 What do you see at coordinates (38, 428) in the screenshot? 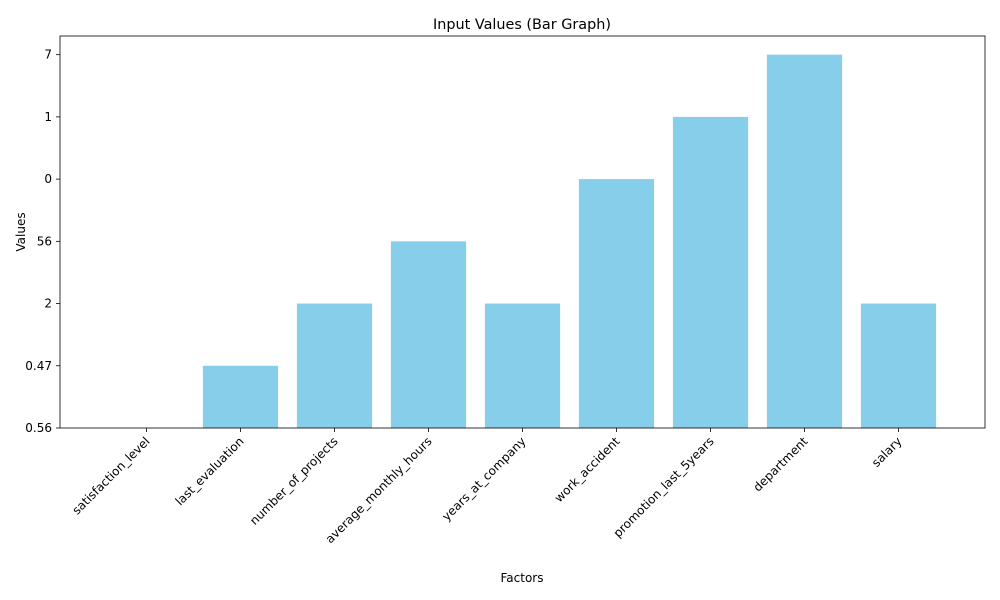
I see `y-tick-label: 0.56` at bounding box center [38, 428].